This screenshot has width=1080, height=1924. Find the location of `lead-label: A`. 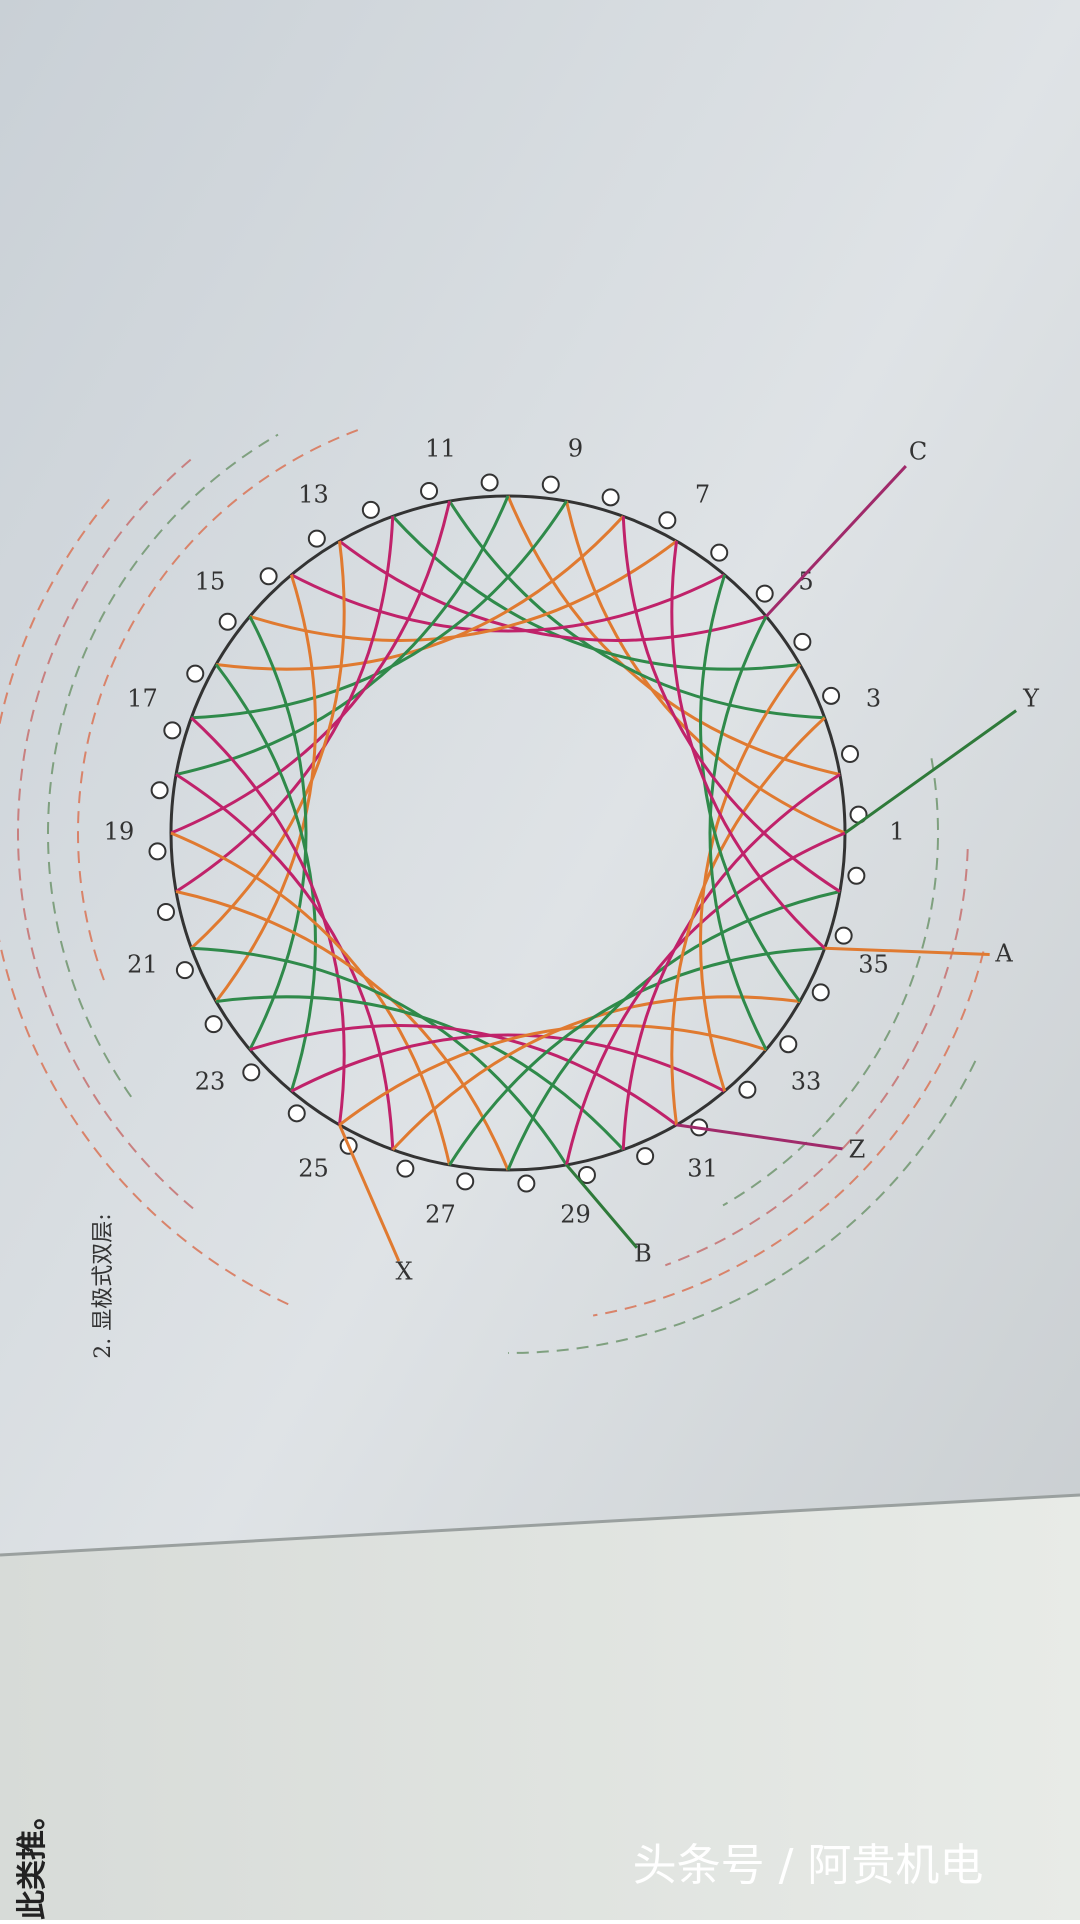

lead-label: A is located at coordinates (1003, 954).